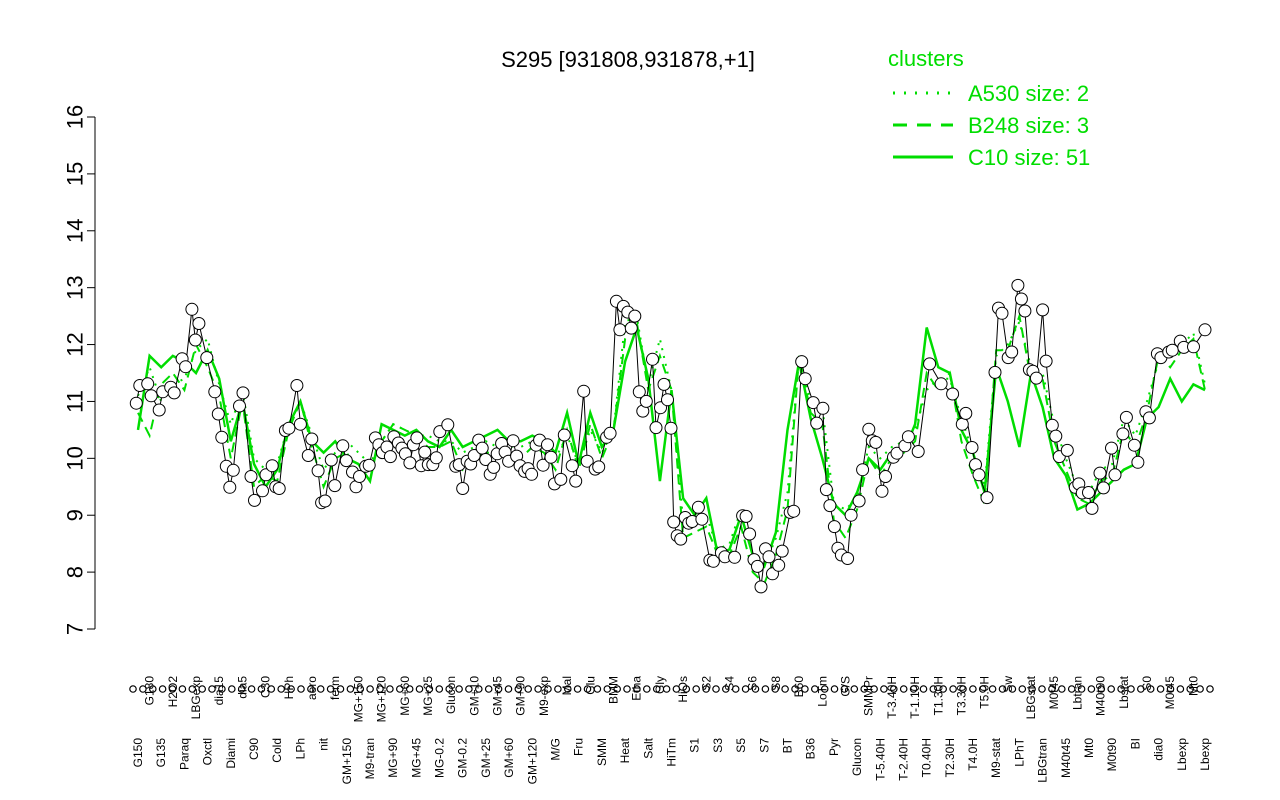 The width and height of the screenshot is (1280, 800). Describe the element at coordinates (79, 370) in the screenshot. I see `axes: 7 8 9 10 11 12 13 14 15 16` at that location.